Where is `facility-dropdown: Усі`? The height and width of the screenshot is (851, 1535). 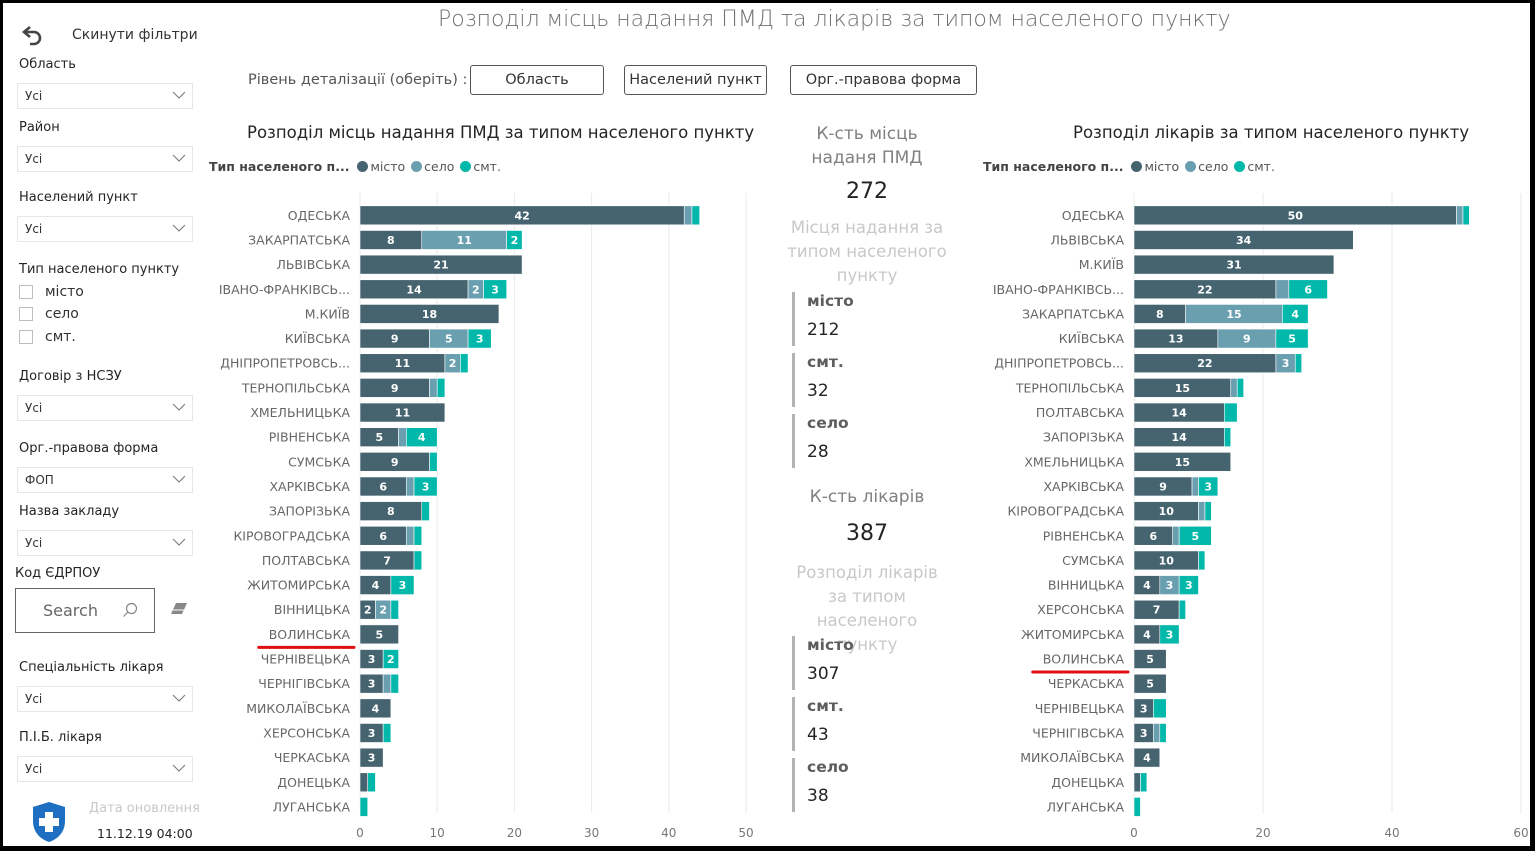 facility-dropdown: Усі is located at coordinates (105, 543).